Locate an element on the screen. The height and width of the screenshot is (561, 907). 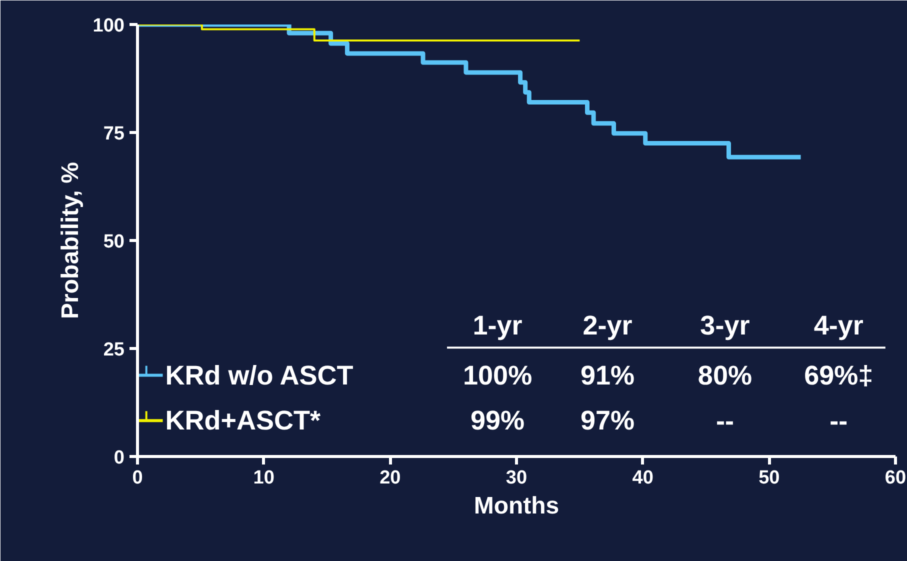
legend-label: KRd w/o ASCT is located at coordinates (259, 375).